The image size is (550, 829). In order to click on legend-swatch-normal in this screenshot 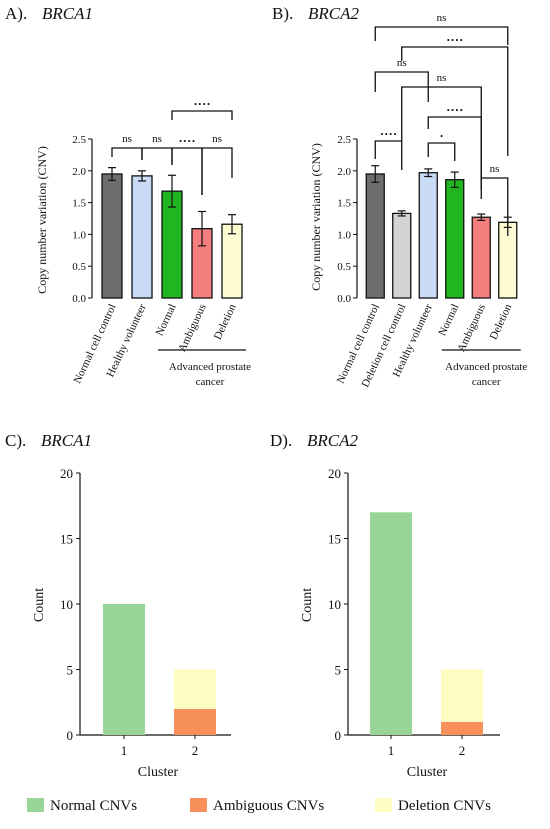, I will do `click(35, 805)`.